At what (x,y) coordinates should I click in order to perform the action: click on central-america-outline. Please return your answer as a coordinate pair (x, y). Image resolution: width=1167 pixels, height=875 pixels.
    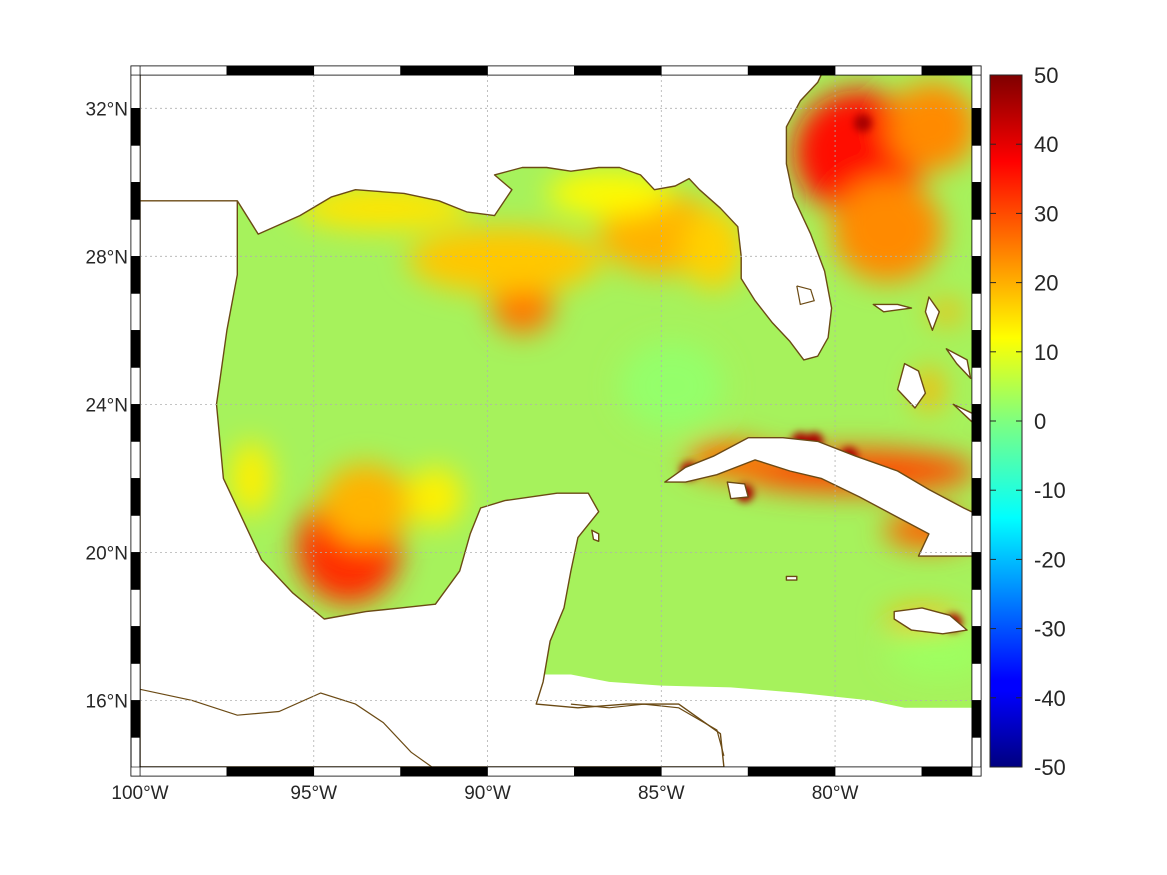
    Looking at the image, I should click on (286, 727).